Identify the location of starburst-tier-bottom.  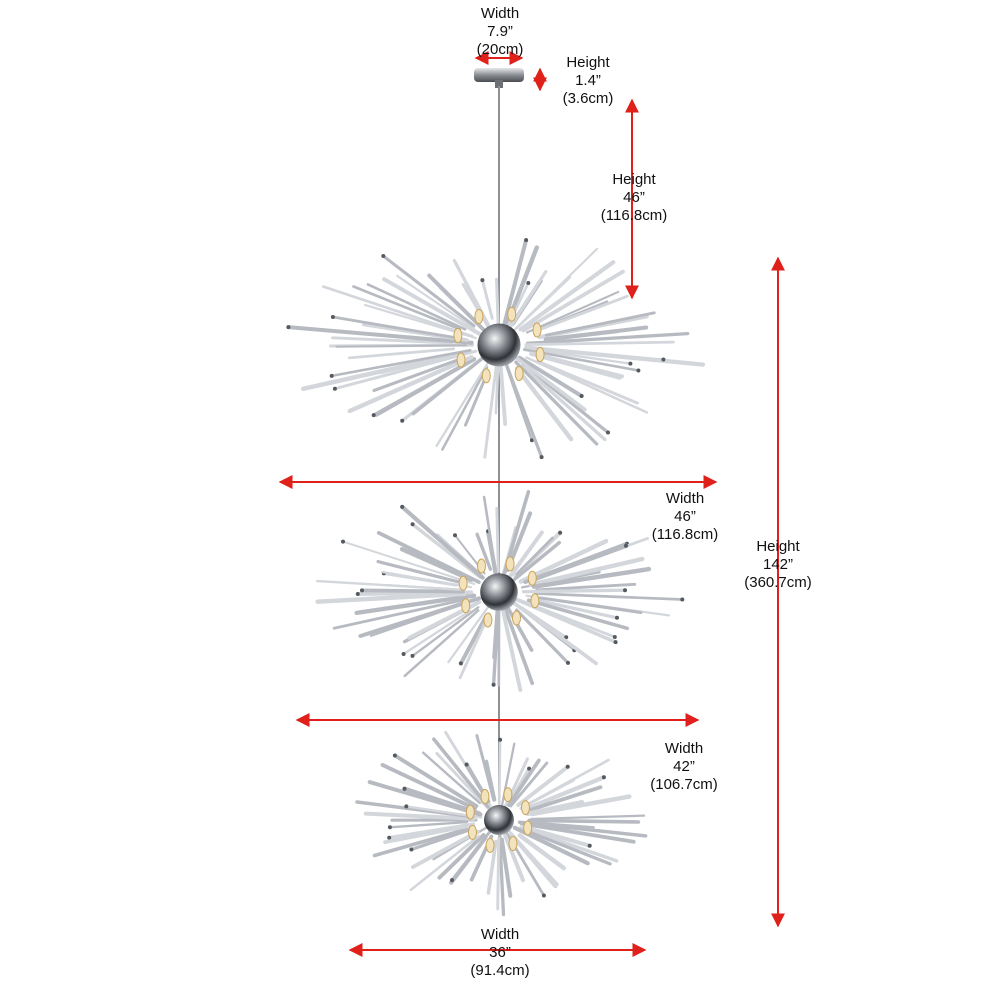
(501, 823).